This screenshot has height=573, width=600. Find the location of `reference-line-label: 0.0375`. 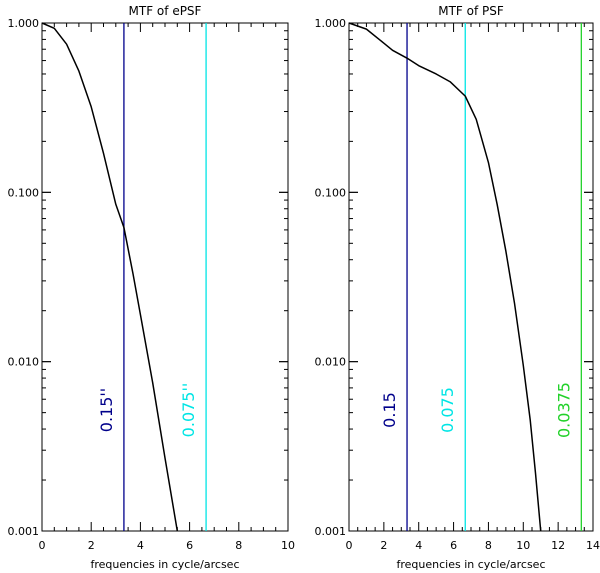

reference-line-label: 0.0375 is located at coordinates (563, 410).